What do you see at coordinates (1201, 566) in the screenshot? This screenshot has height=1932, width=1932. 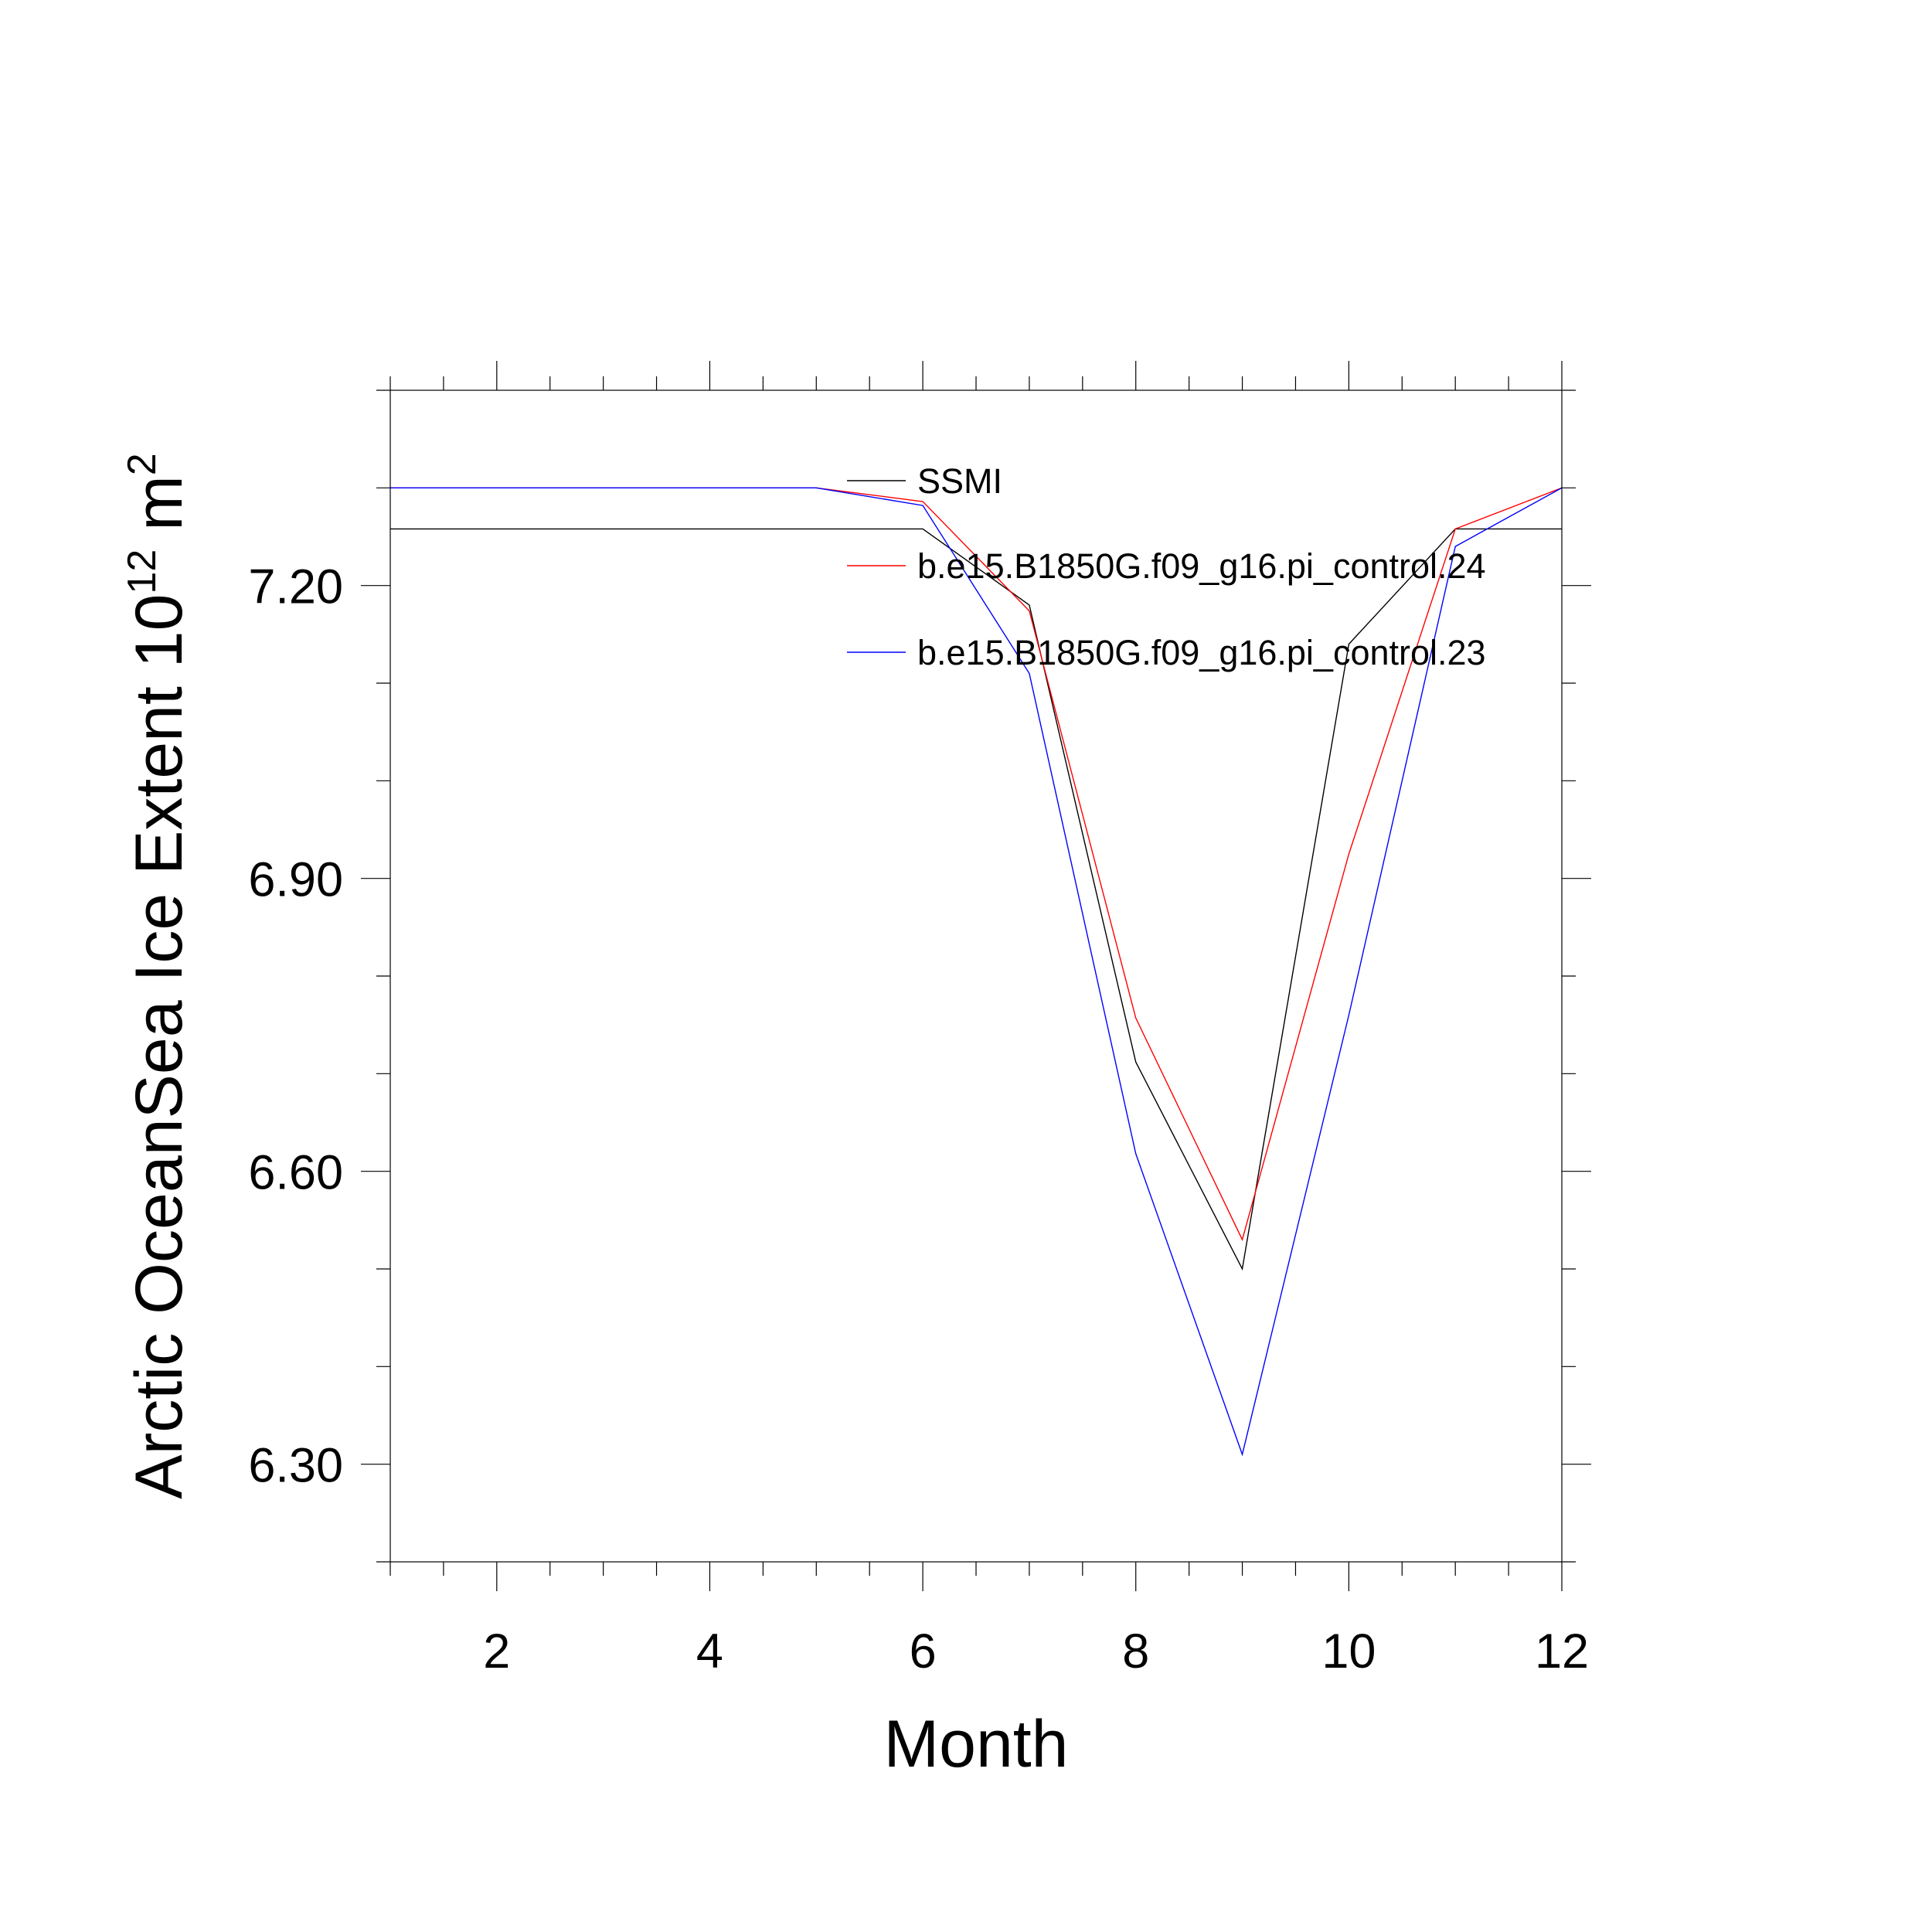 I see `legend-label-2: b.e15.B1850G.f09_g16.pi_control.24` at bounding box center [1201, 566].